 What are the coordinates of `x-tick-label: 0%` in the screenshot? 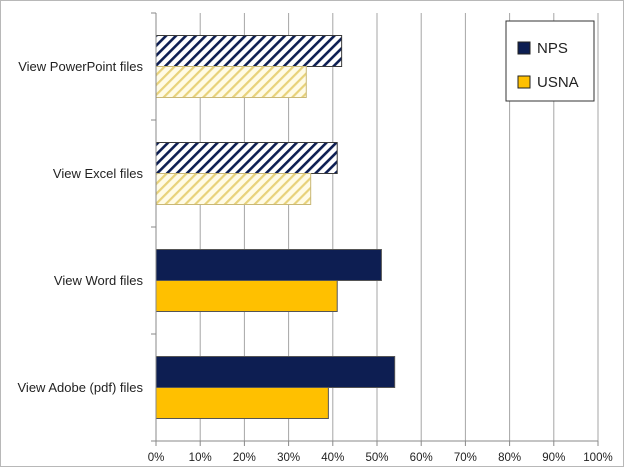 It's located at (156, 458).